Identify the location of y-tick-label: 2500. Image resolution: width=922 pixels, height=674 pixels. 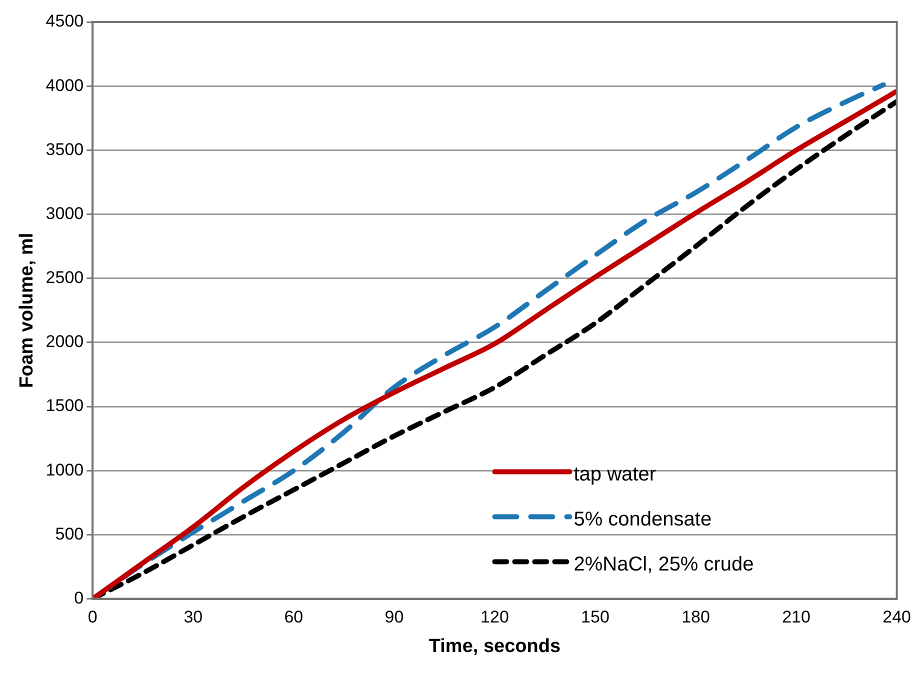
(65, 278).